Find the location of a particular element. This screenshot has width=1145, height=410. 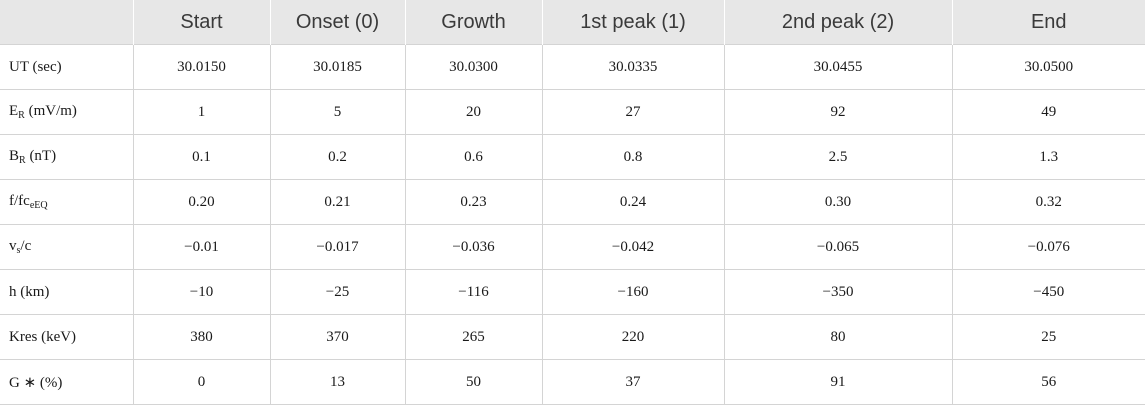

row-label-main: h (km) is located at coordinates (29, 291).